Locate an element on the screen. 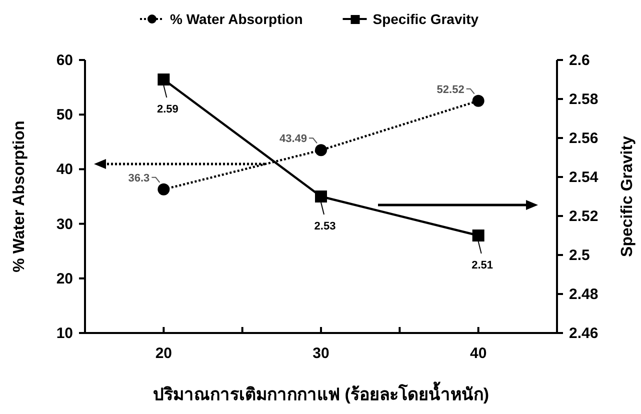 Image resolution: width=641 pixels, height=414 pixels. y-tick-label: 60 is located at coordinates (64, 60).